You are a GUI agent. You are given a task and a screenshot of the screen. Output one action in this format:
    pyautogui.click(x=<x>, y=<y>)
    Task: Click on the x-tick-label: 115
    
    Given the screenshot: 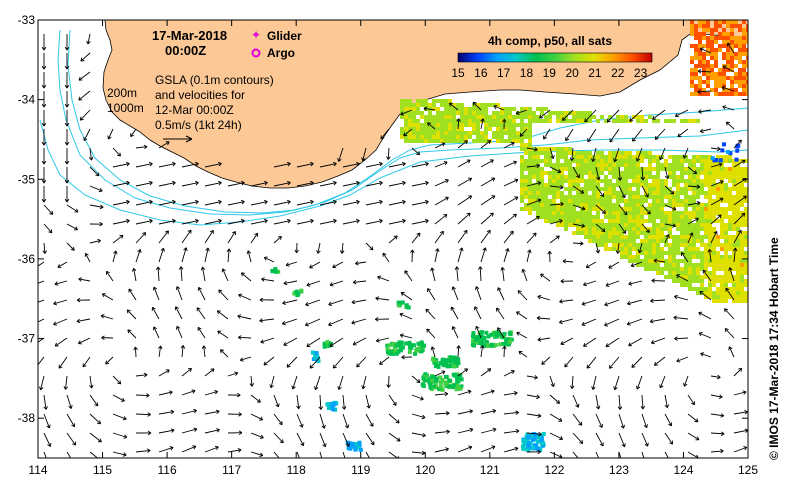 What is the action you would take?
    pyautogui.click(x=102, y=470)
    